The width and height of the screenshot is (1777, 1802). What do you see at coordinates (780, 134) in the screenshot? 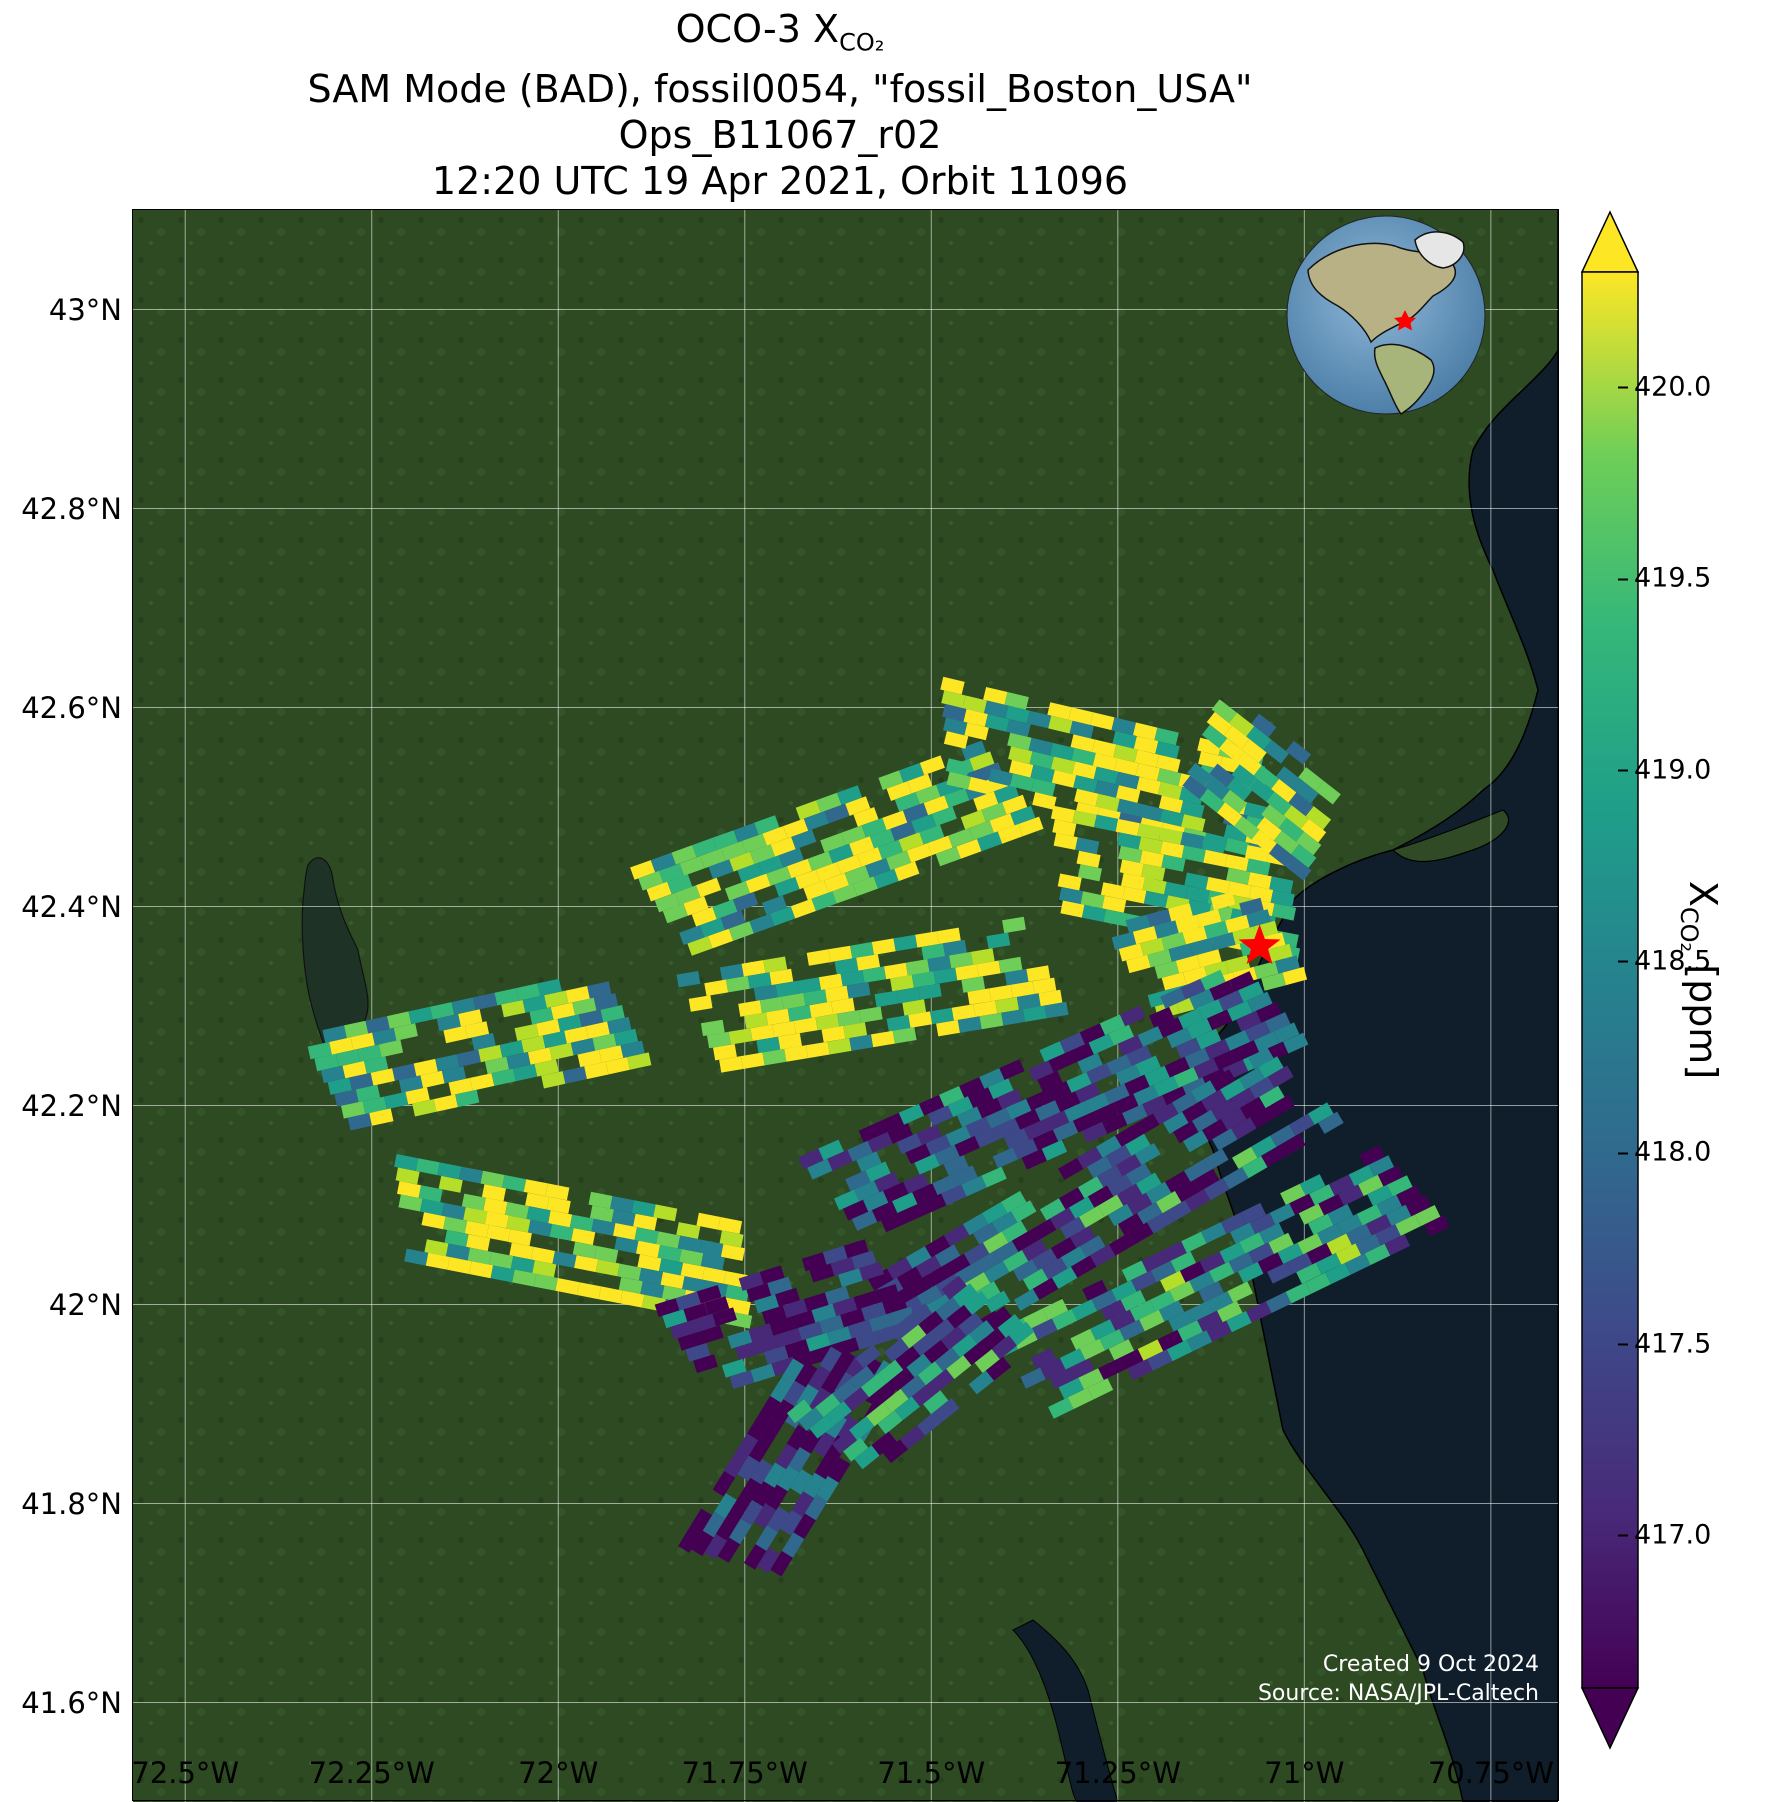
I see `title-line-3: Ops_B11067_r02` at bounding box center [780, 134].